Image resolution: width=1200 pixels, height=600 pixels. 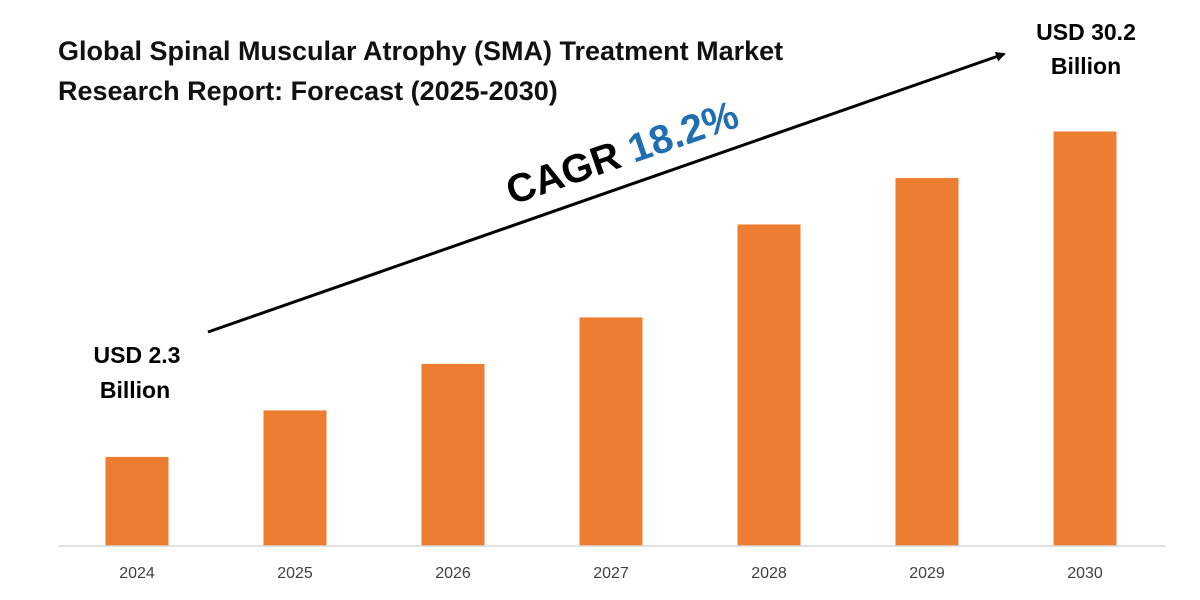 What do you see at coordinates (137, 573) in the screenshot?
I see `x-tick-label-2024: 2024` at bounding box center [137, 573].